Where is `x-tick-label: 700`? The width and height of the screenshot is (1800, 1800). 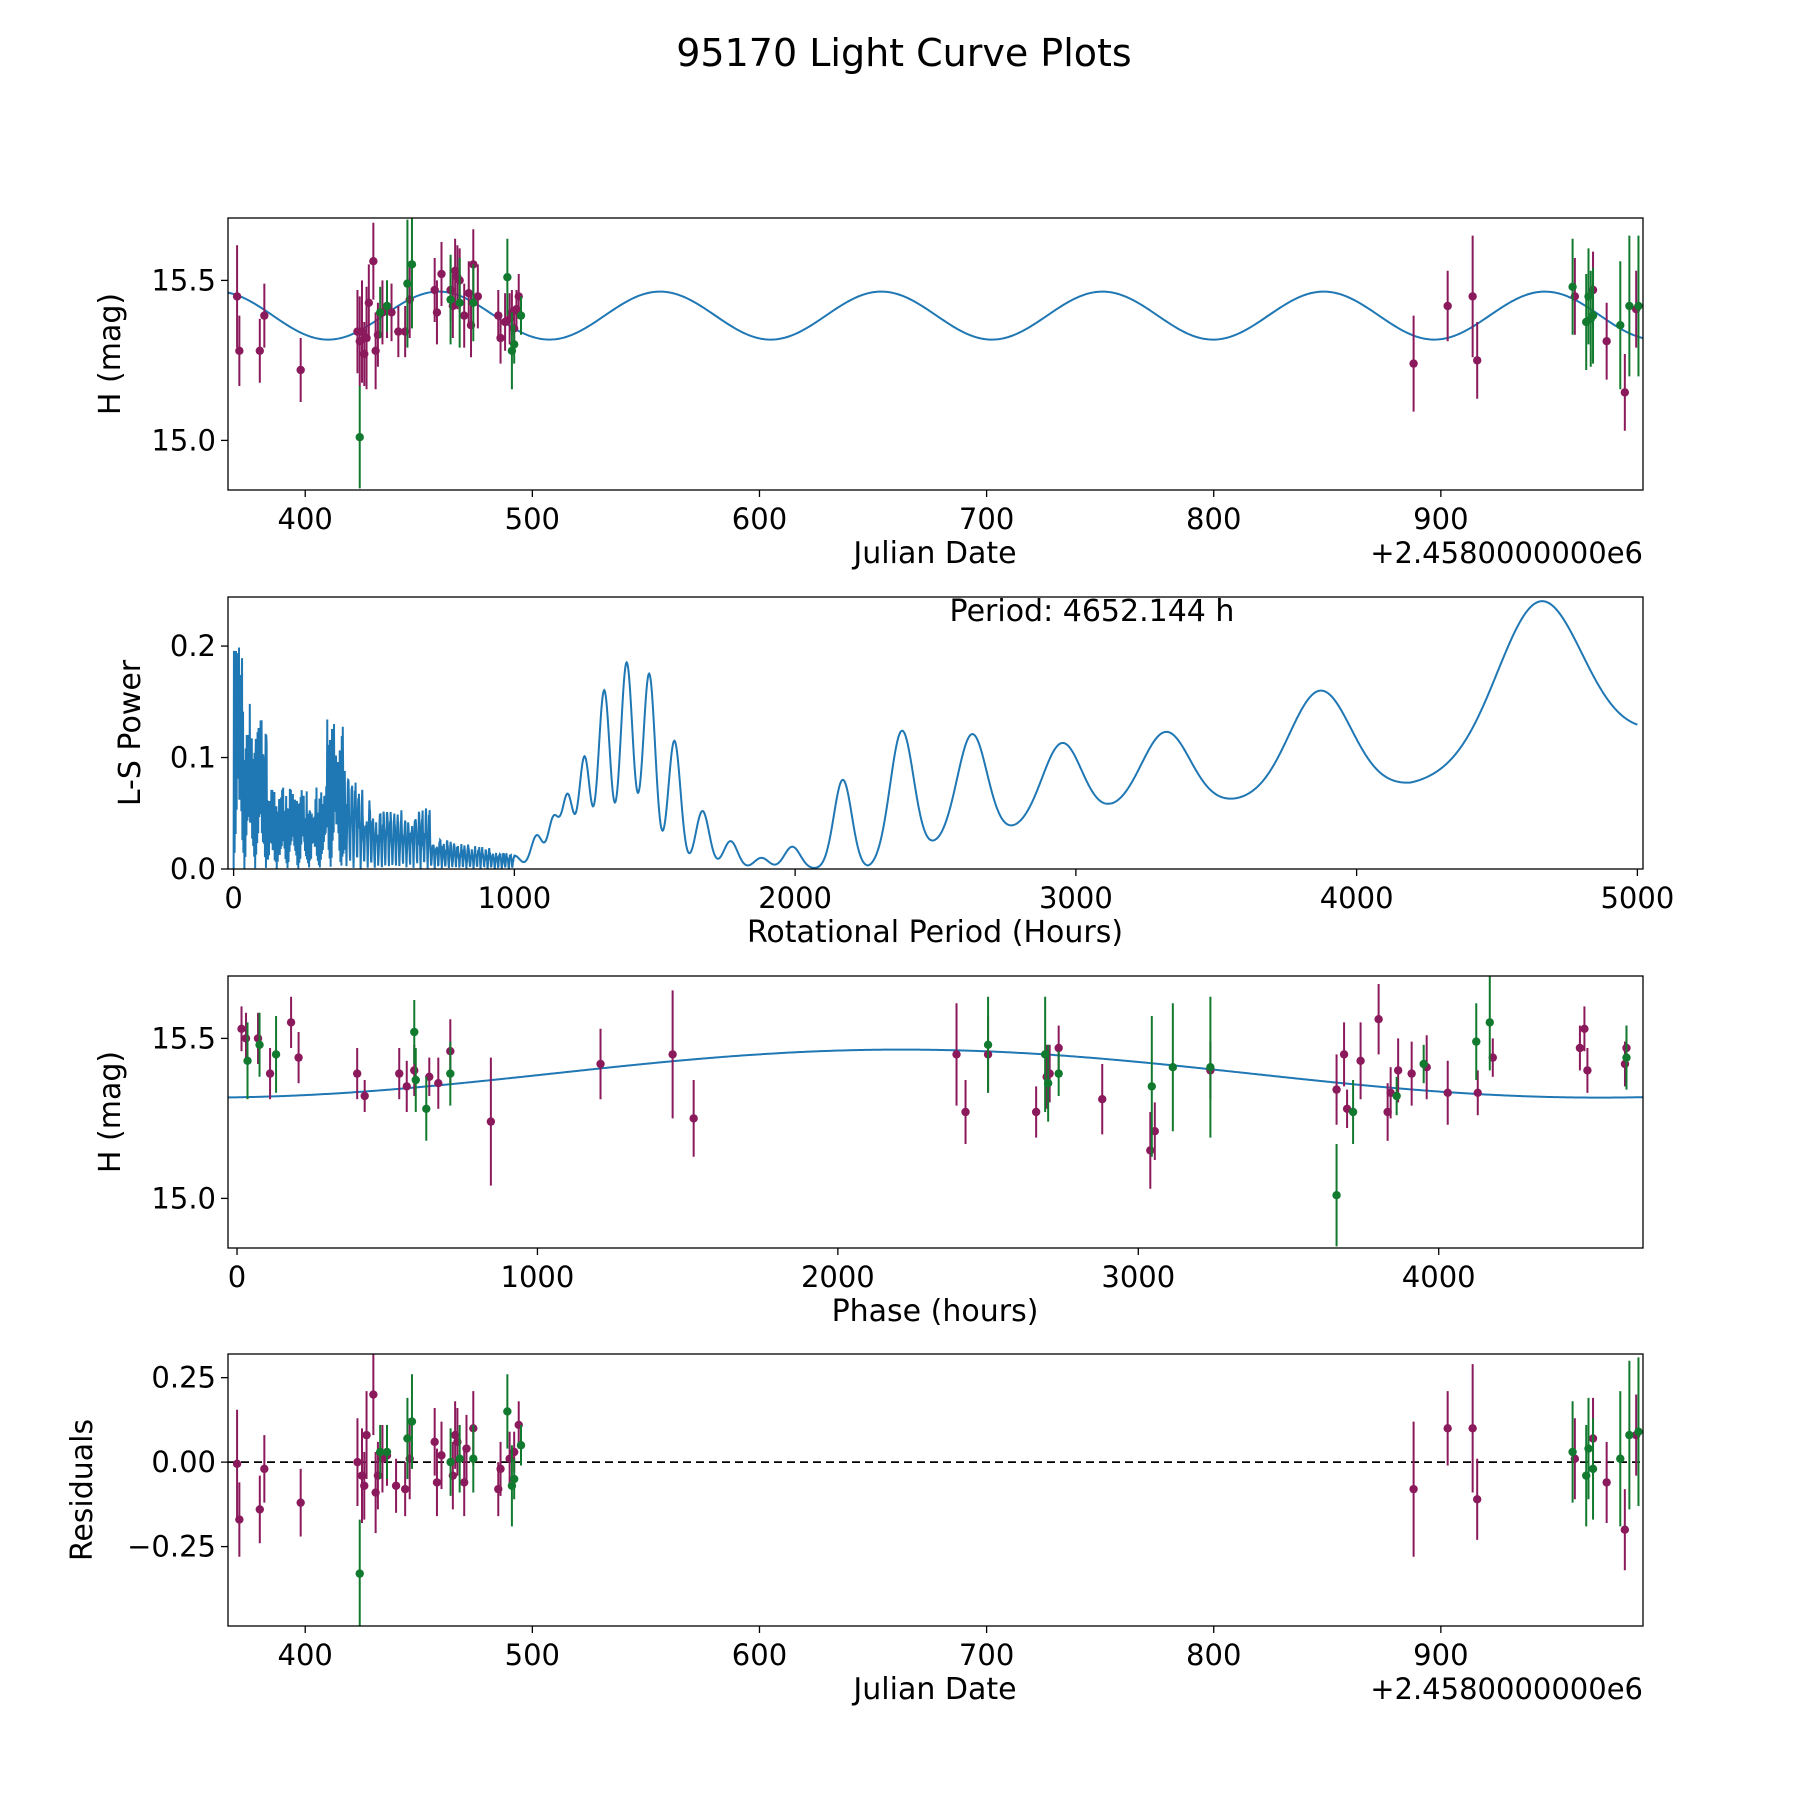
x-tick-label: 700 is located at coordinates (986, 1655).